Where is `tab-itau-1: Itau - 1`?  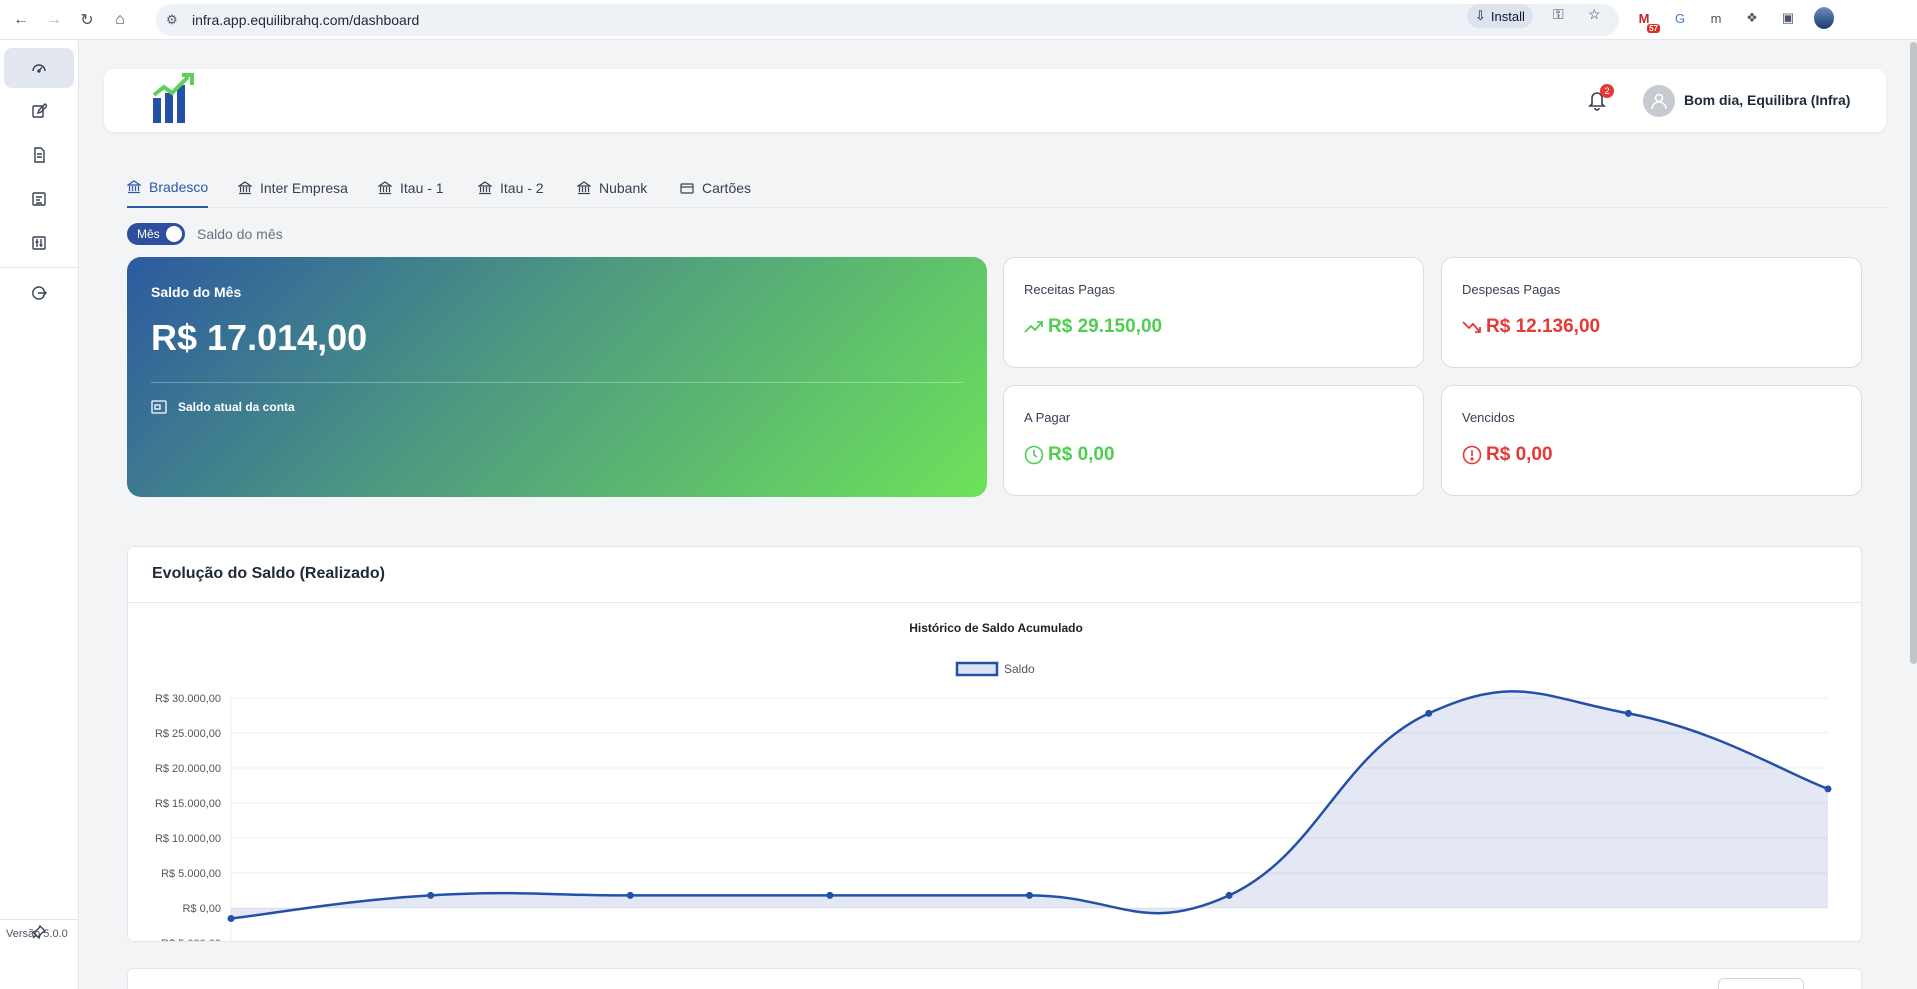
tab-itau-1: Itau - 1 is located at coordinates (411, 188).